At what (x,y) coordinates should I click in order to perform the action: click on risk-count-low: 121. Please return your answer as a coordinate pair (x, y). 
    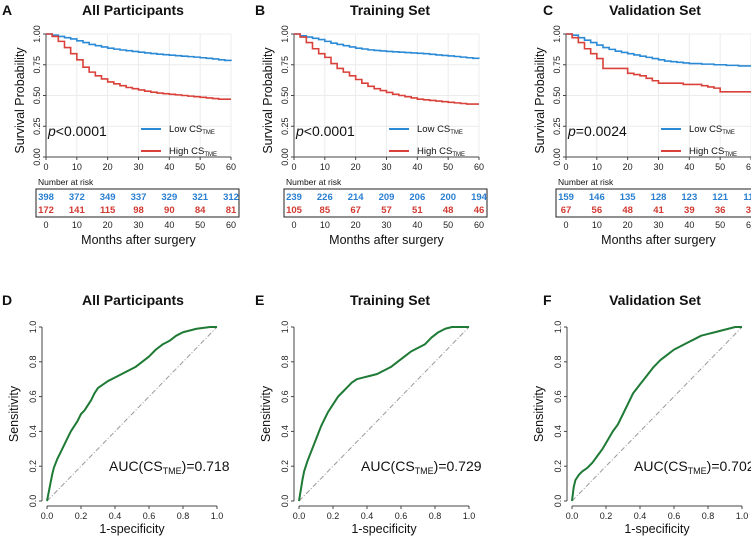
    Looking at the image, I should click on (720, 197).